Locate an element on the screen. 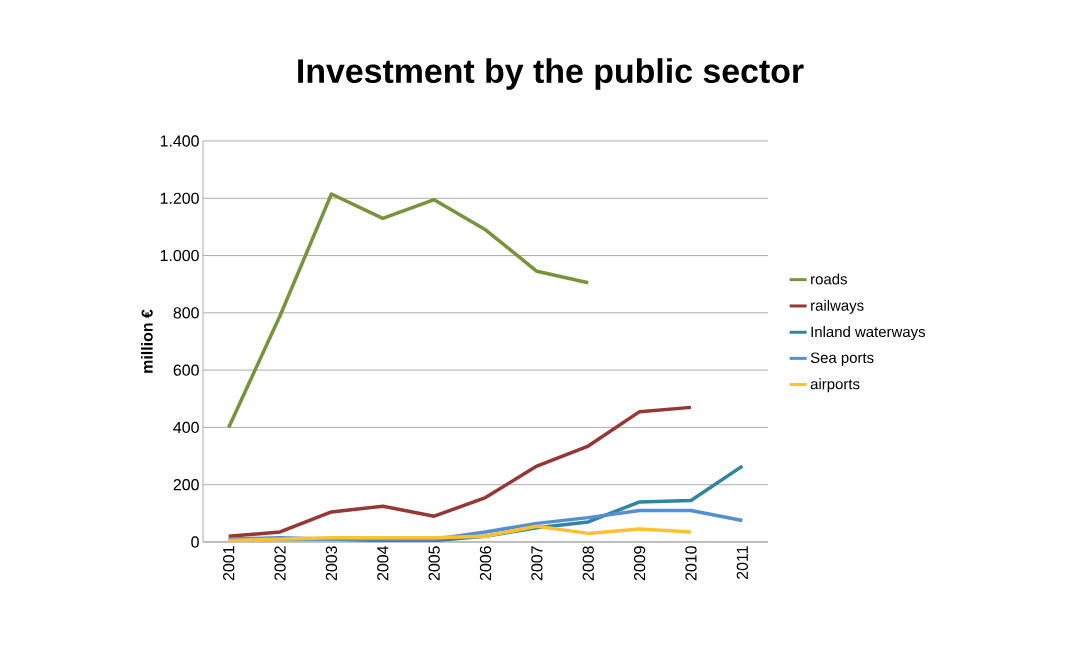 This screenshot has height=654, width=1077. x-tick-label: 2007 is located at coordinates (537, 563).